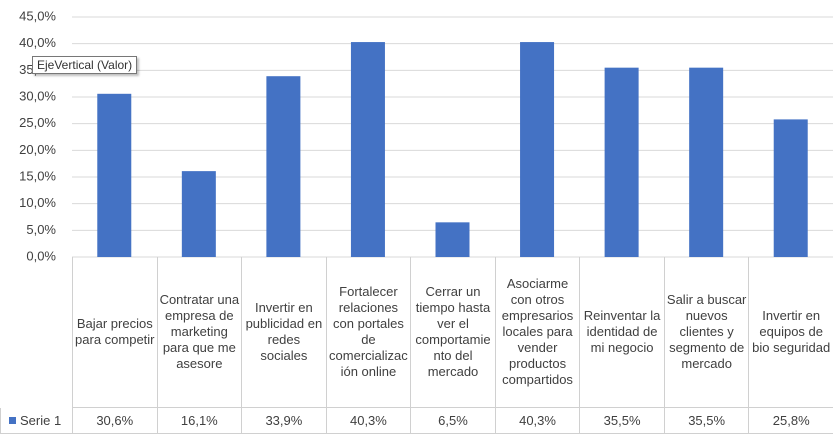  I want to click on category-cell: Bajar precios para competir, so click(114, 332).